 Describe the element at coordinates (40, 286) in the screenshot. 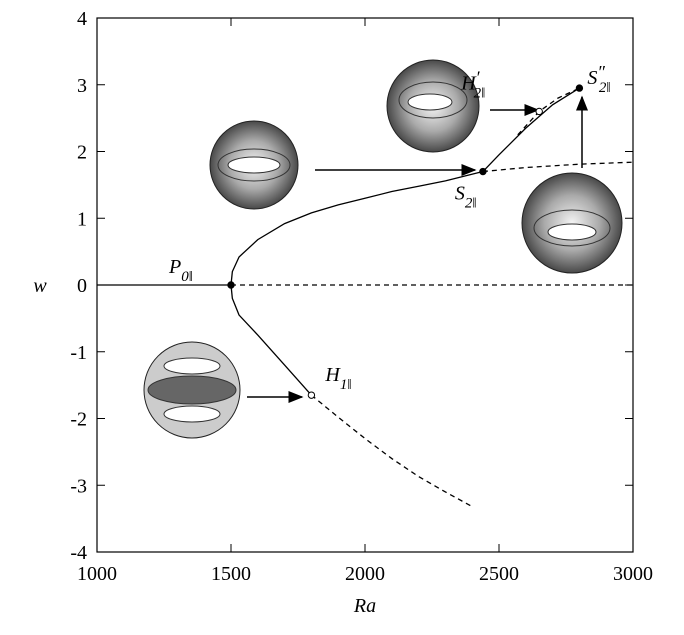

I see `y-axis-label: w` at that location.